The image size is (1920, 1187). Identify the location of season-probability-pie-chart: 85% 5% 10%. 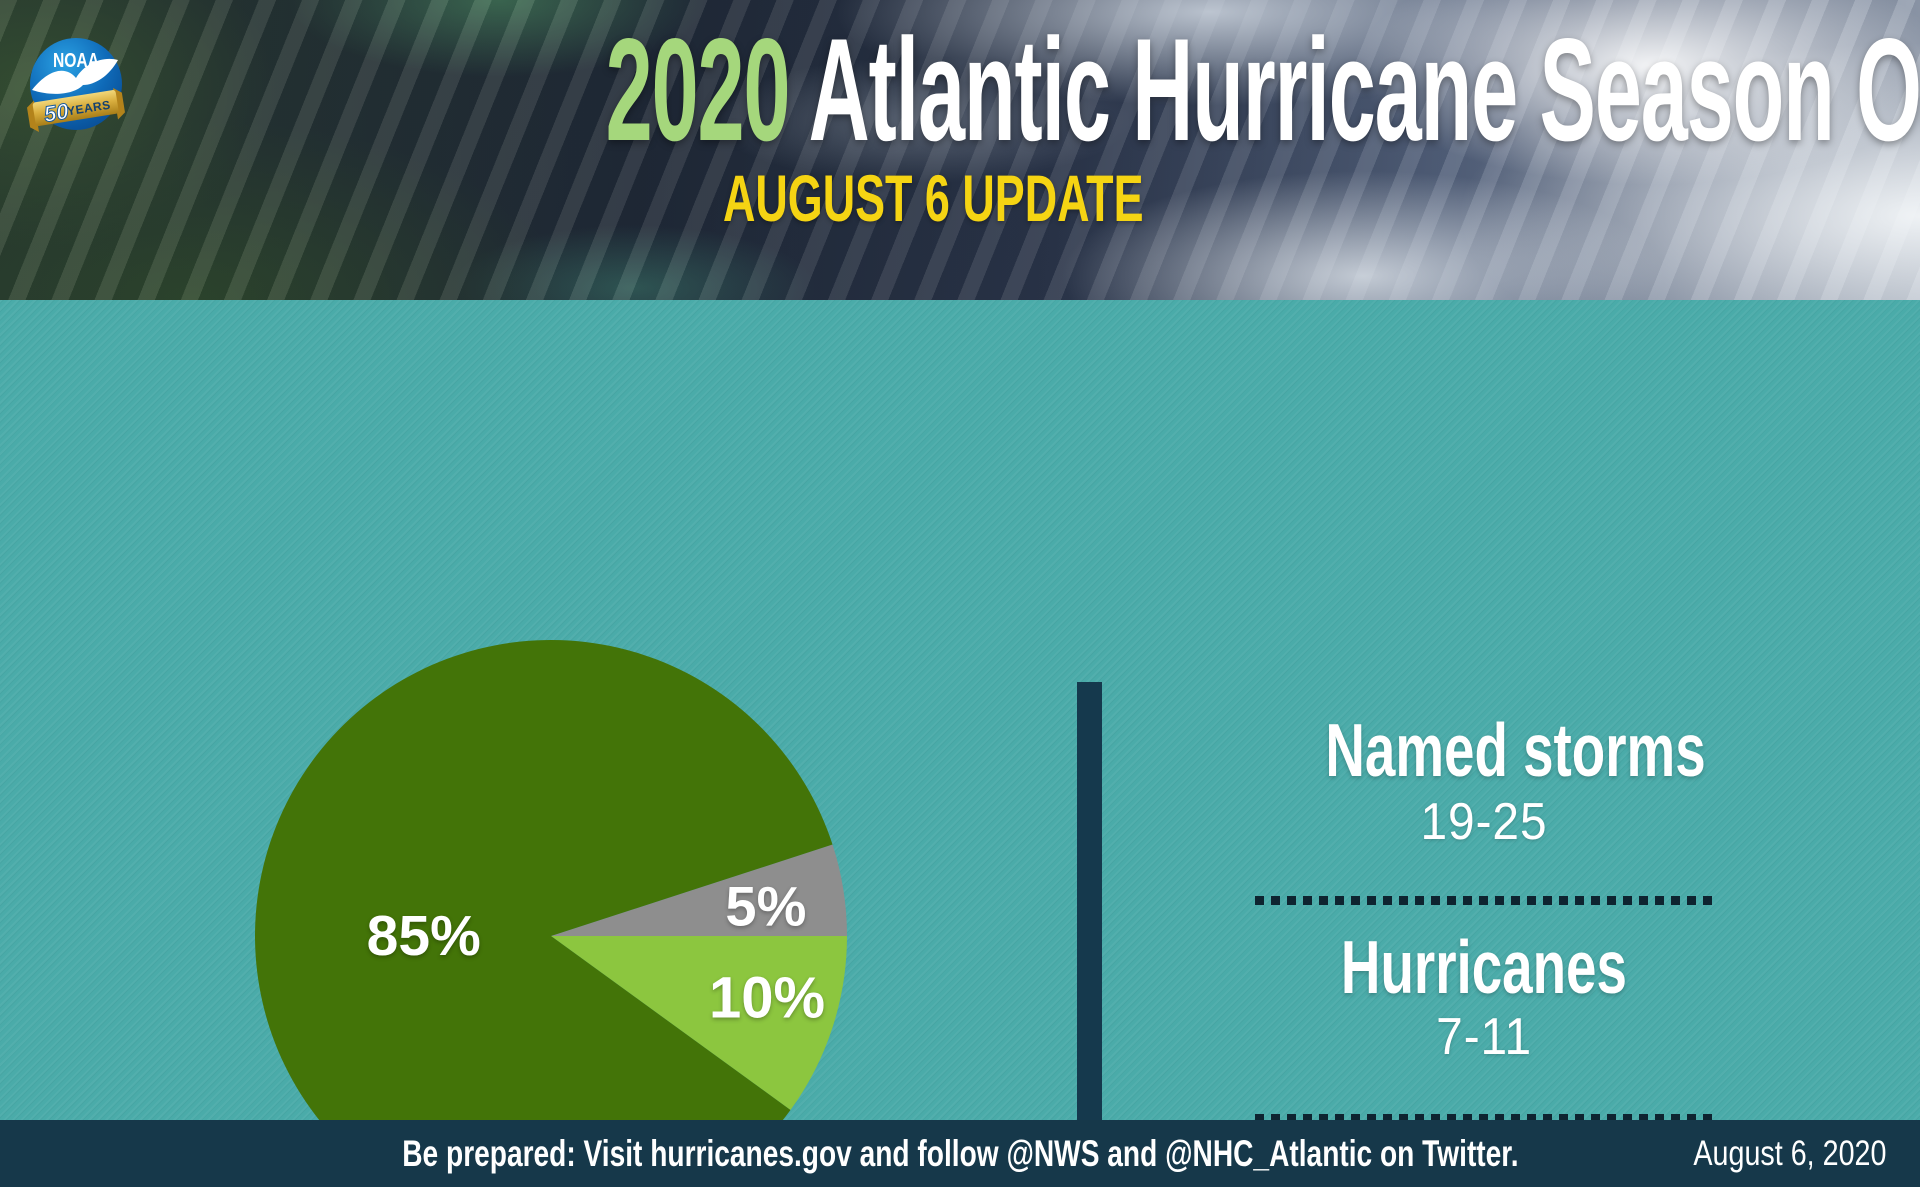
(551, 913).